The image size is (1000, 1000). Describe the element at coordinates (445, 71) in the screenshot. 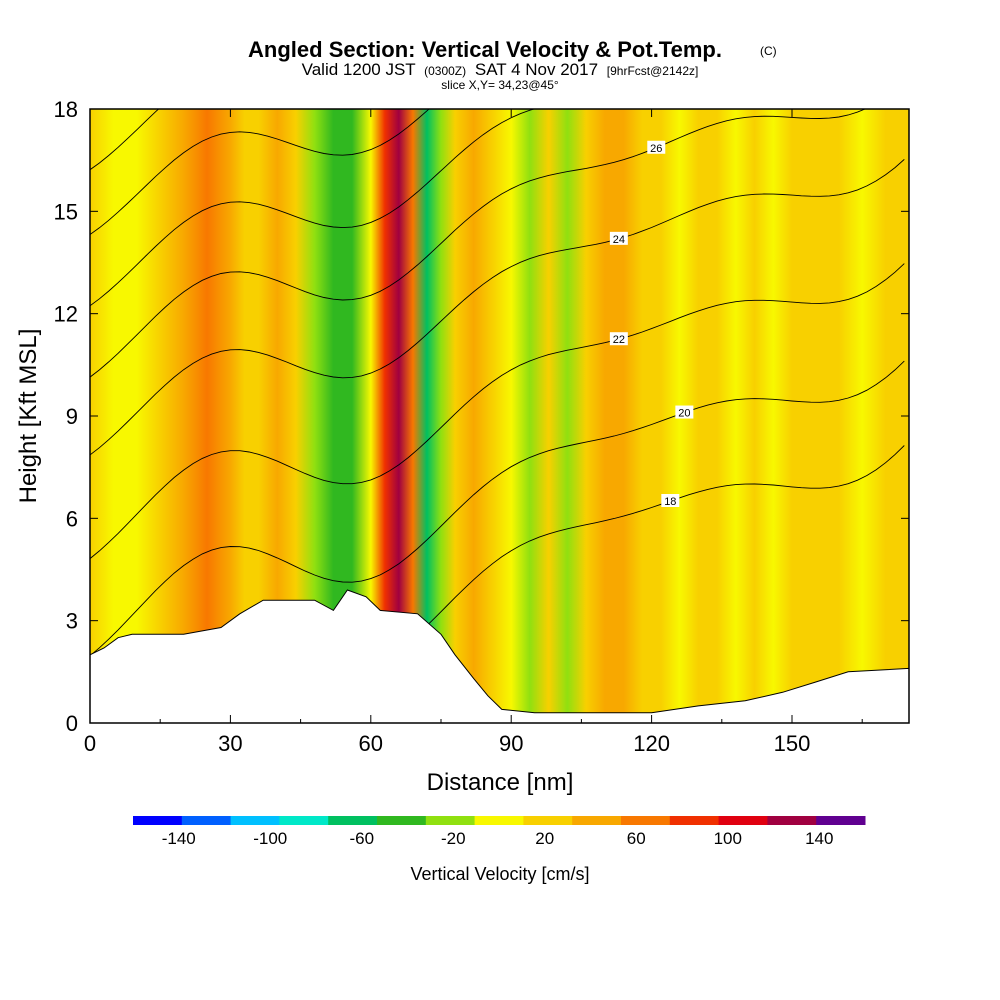

I see `valid-zulu: (0300Z)` at that location.